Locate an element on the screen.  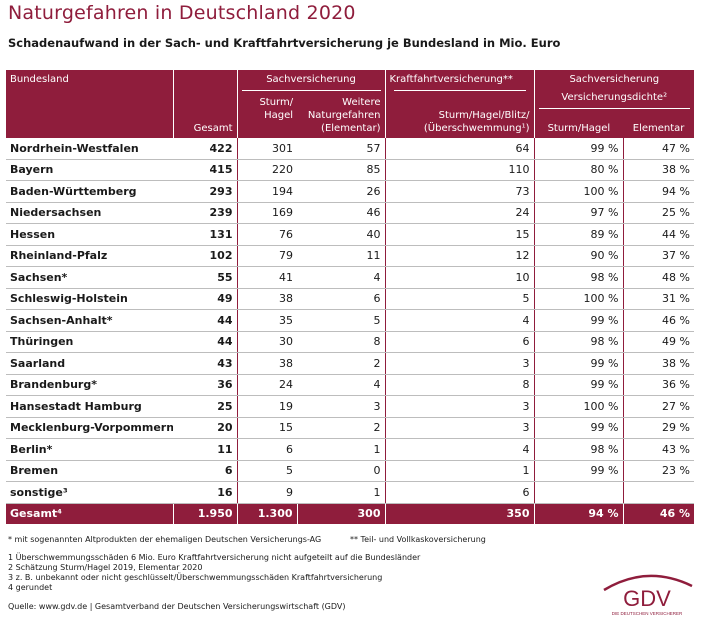
row-sturm-hagel: 15 is located at coordinates (267, 428).